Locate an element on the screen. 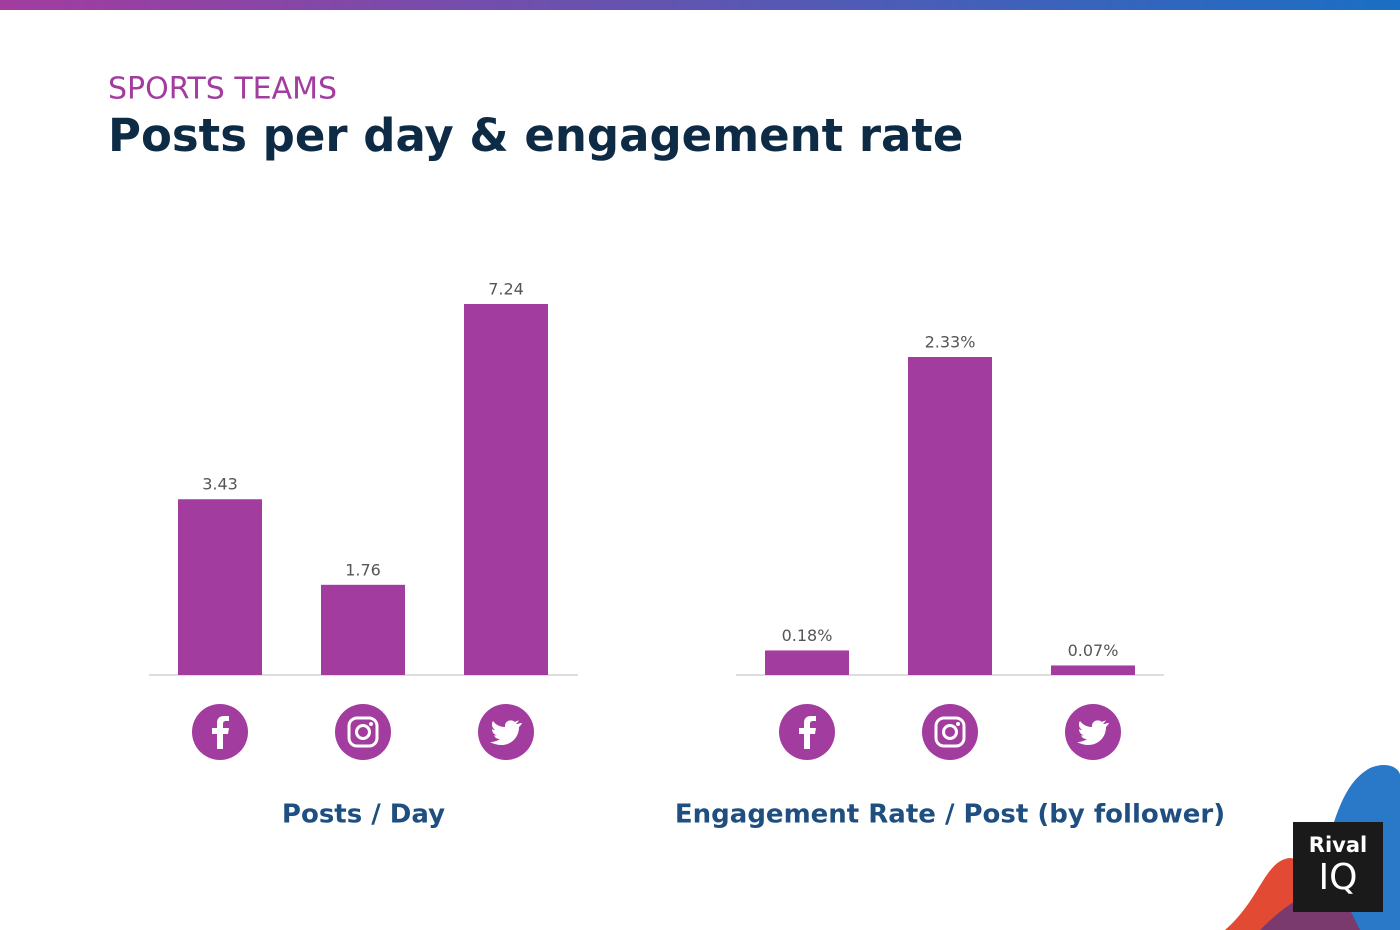  top-bar is located at coordinates (700, 5).